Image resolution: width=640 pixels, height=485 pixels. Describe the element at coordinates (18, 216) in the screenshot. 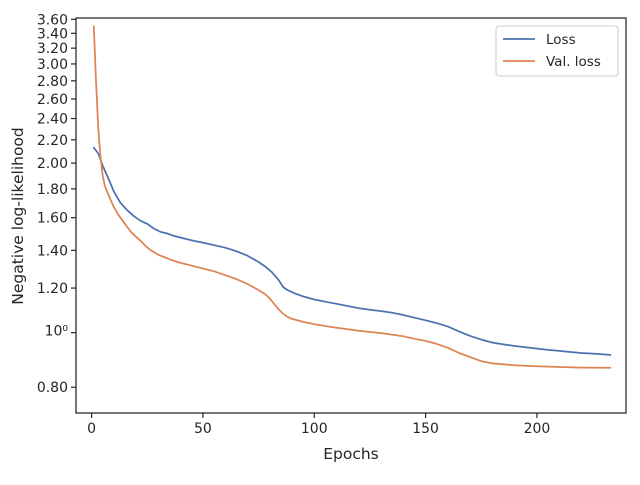

I see `y-axis-label: Negative log-likelihood` at that location.